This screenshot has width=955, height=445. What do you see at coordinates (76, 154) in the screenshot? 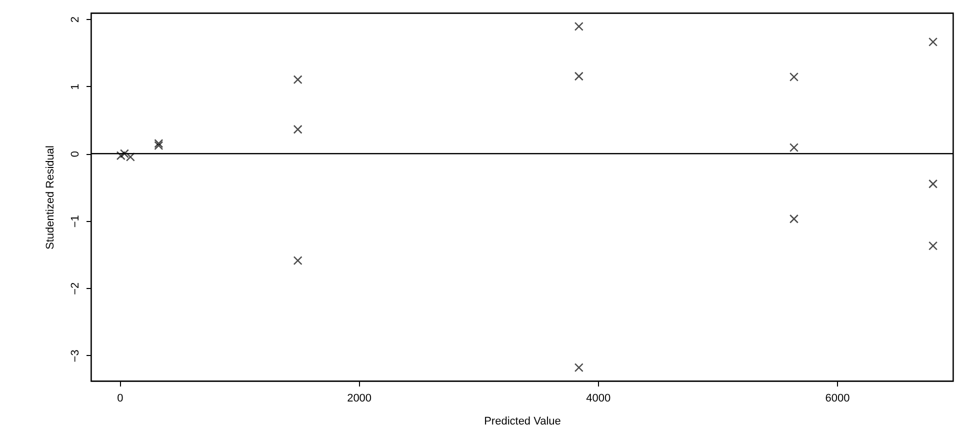
I see `y-tick-label: 0` at bounding box center [76, 154].